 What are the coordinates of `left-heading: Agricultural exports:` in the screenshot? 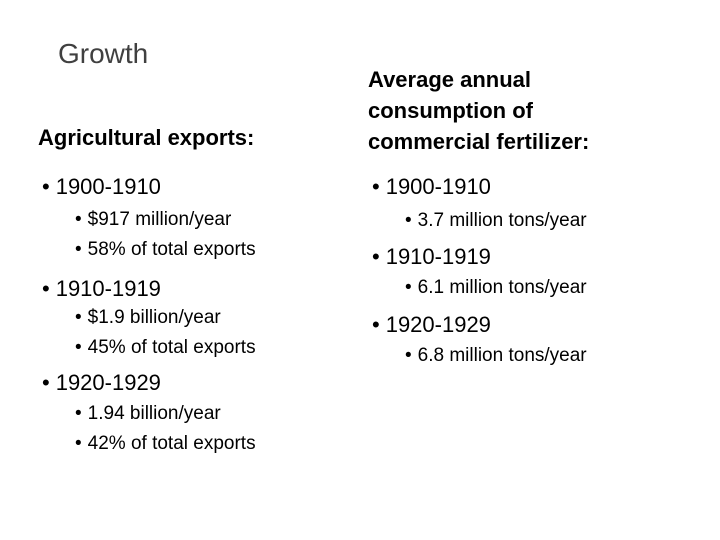 It's located at (146, 137).